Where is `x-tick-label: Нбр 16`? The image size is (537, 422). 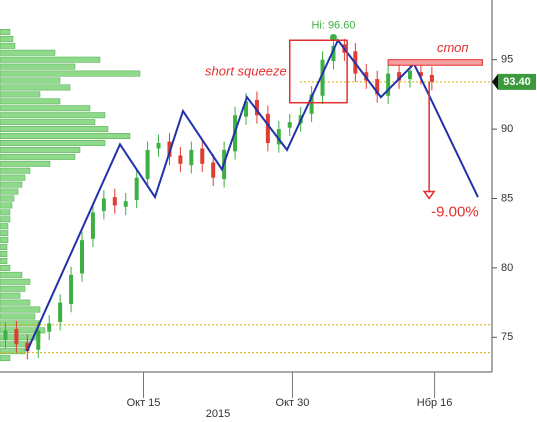 x-tick-label: Нбр 16 is located at coordinates (435, 403).